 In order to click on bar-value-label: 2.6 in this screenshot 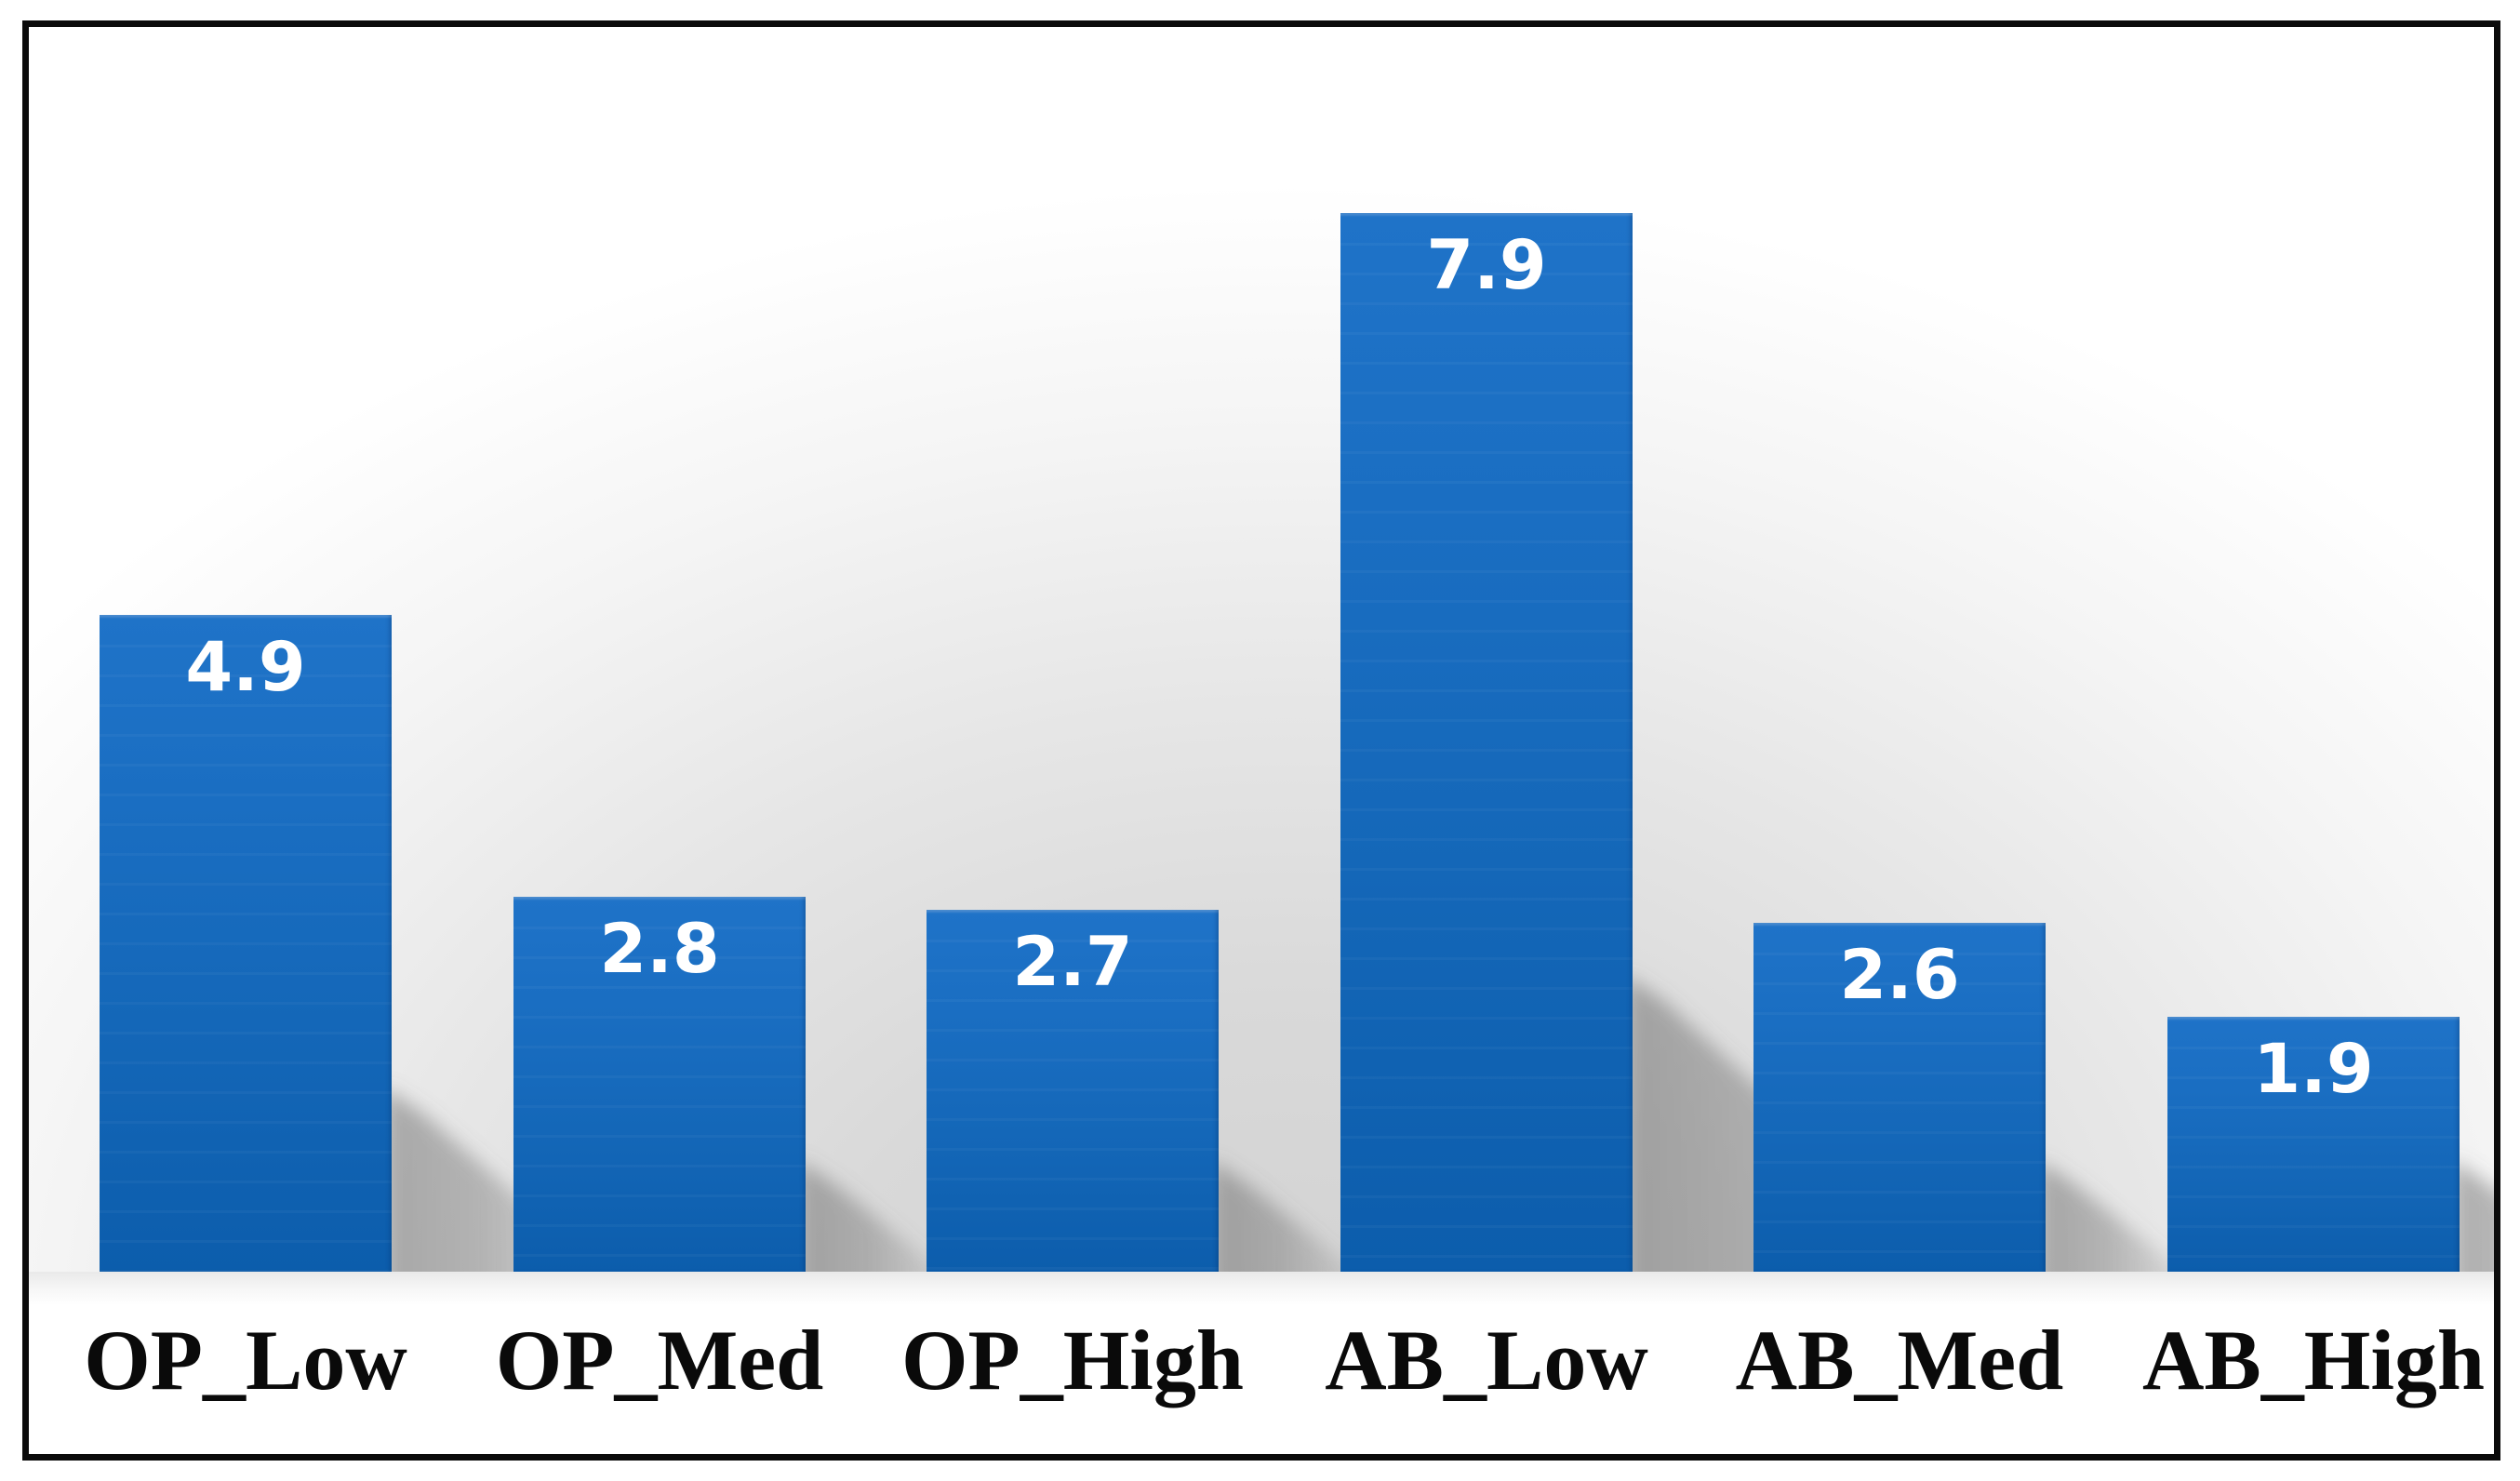, I will do `click(1899, 976)`.